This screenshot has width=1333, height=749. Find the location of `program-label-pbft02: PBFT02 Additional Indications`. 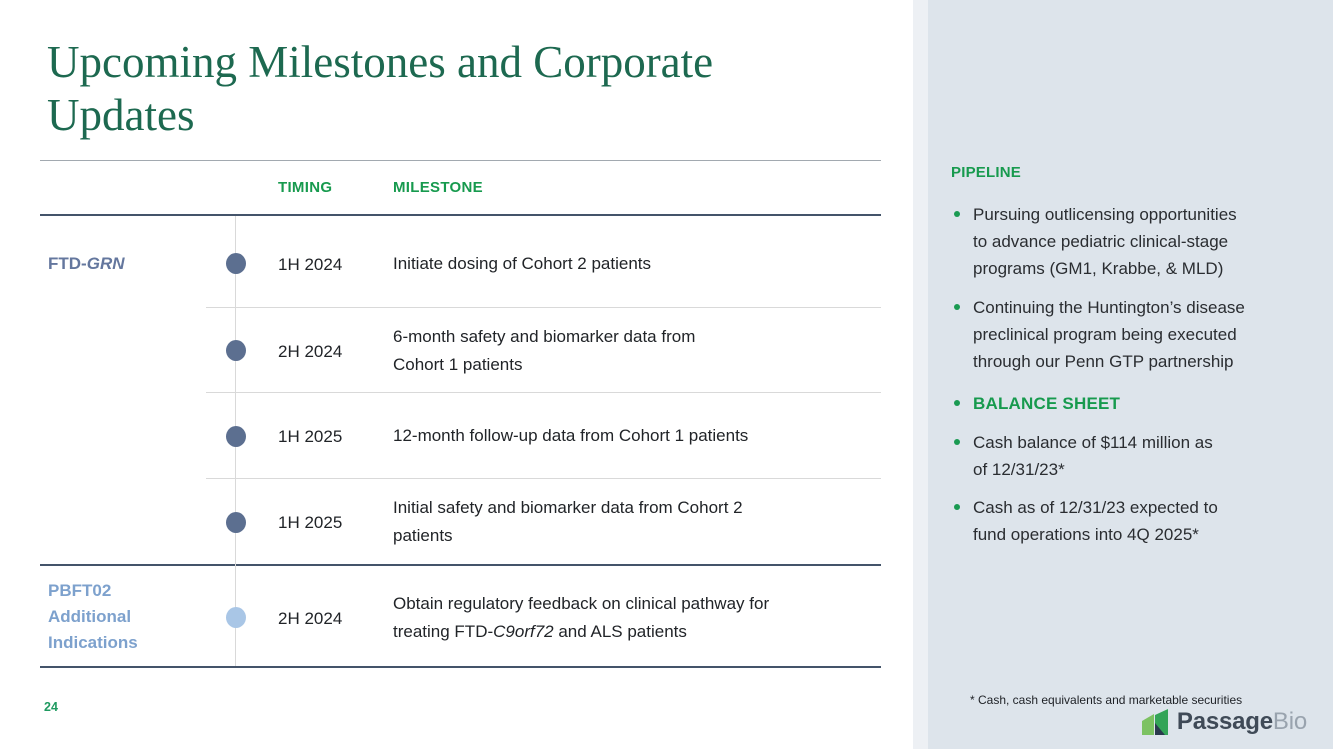

program-label-pbft02: PBFT02 Additional Indications is located at coordinates (93, 616).